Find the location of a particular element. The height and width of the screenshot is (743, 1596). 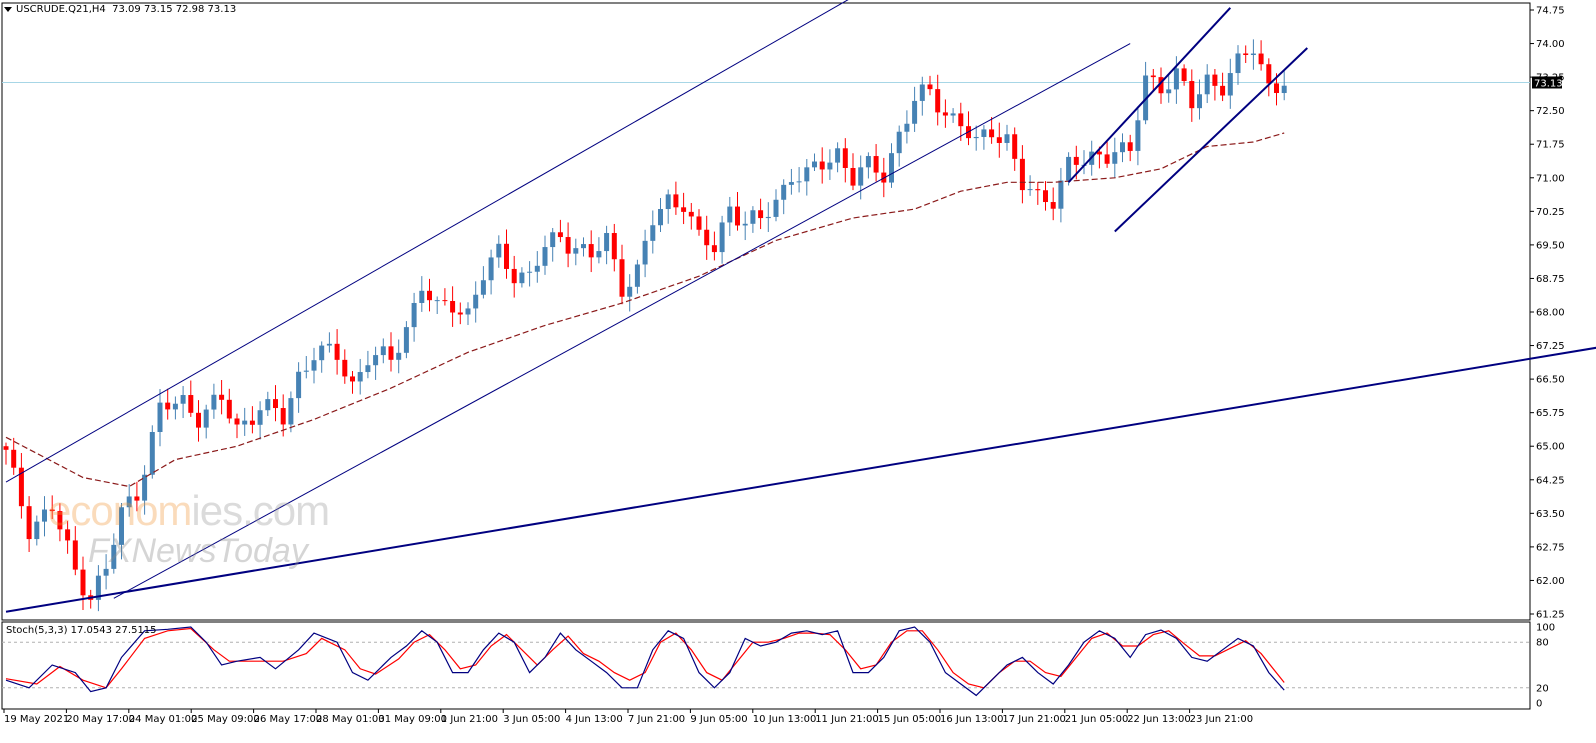

time-tick-label: 22 Jun 13:00 is located at coordinates (1159, 719).